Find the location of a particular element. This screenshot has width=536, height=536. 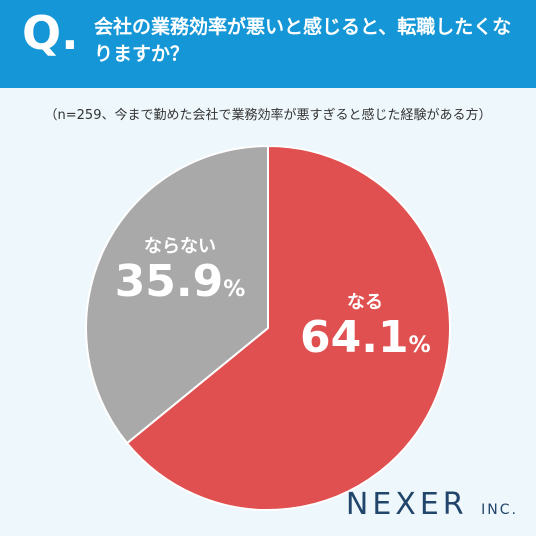

question-text: 会社の業務効率が悪いと感じると、転職したくなりますか？ is located at coordinates (303, 40).